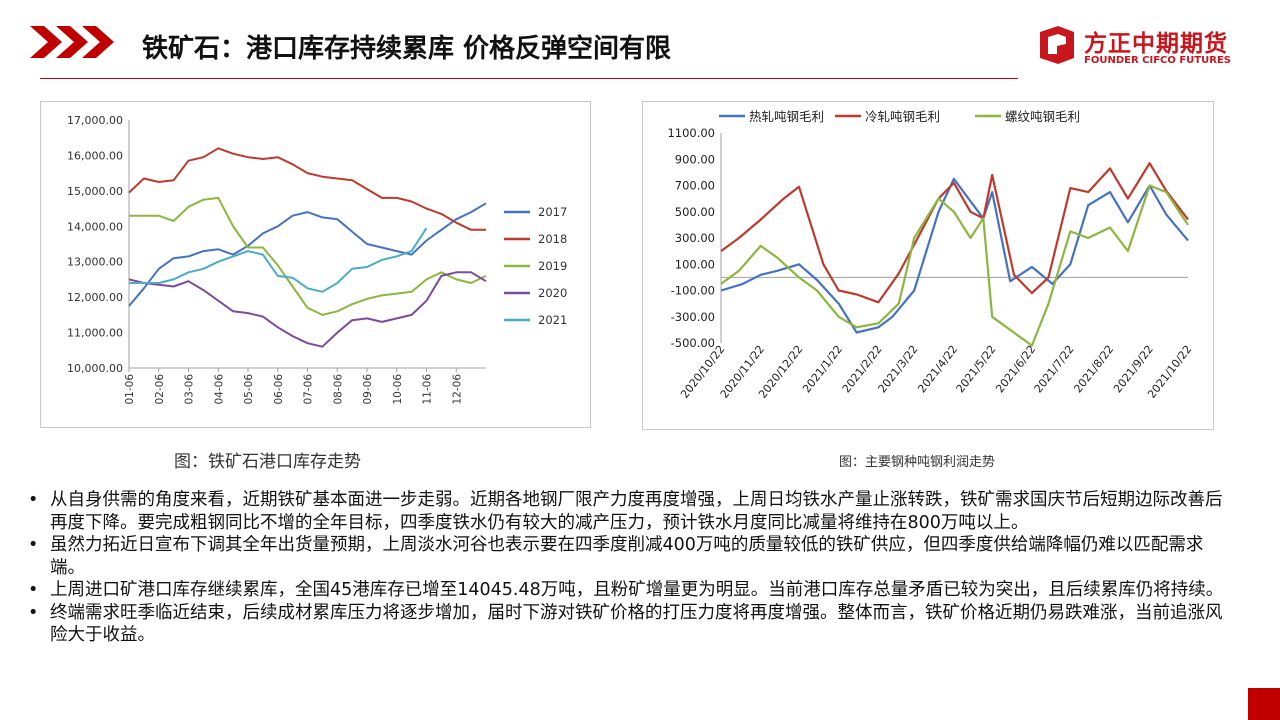 The image size is (1280, 720). What do you see at coordinates (695, 186) in the screenshot?
I see `y-tick-label: 700.00` at bounding box center [695, 186].